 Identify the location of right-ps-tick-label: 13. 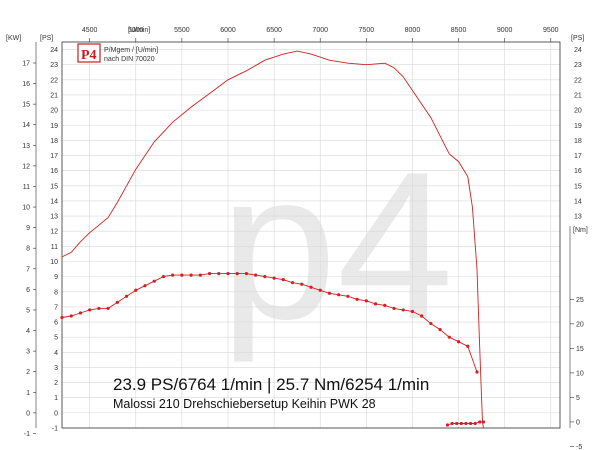
(578, 217).